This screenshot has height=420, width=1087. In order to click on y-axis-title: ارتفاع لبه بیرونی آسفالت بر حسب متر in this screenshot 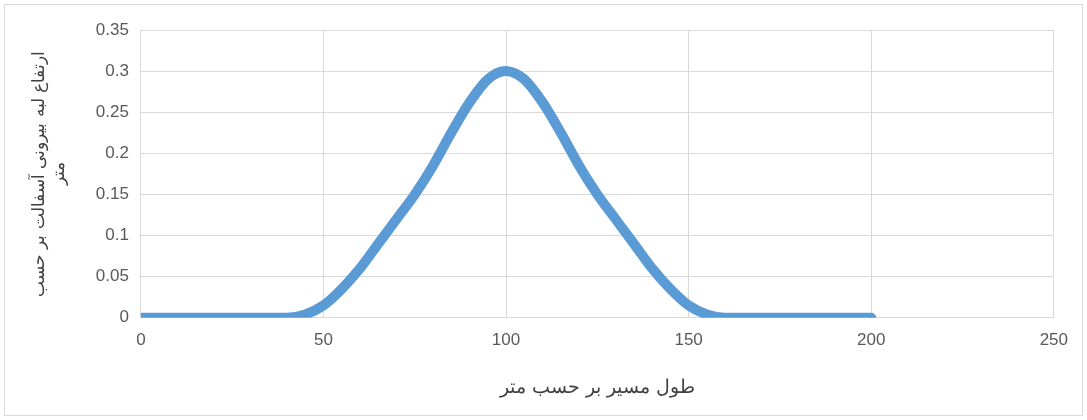, I will do `click(48, 173)`.